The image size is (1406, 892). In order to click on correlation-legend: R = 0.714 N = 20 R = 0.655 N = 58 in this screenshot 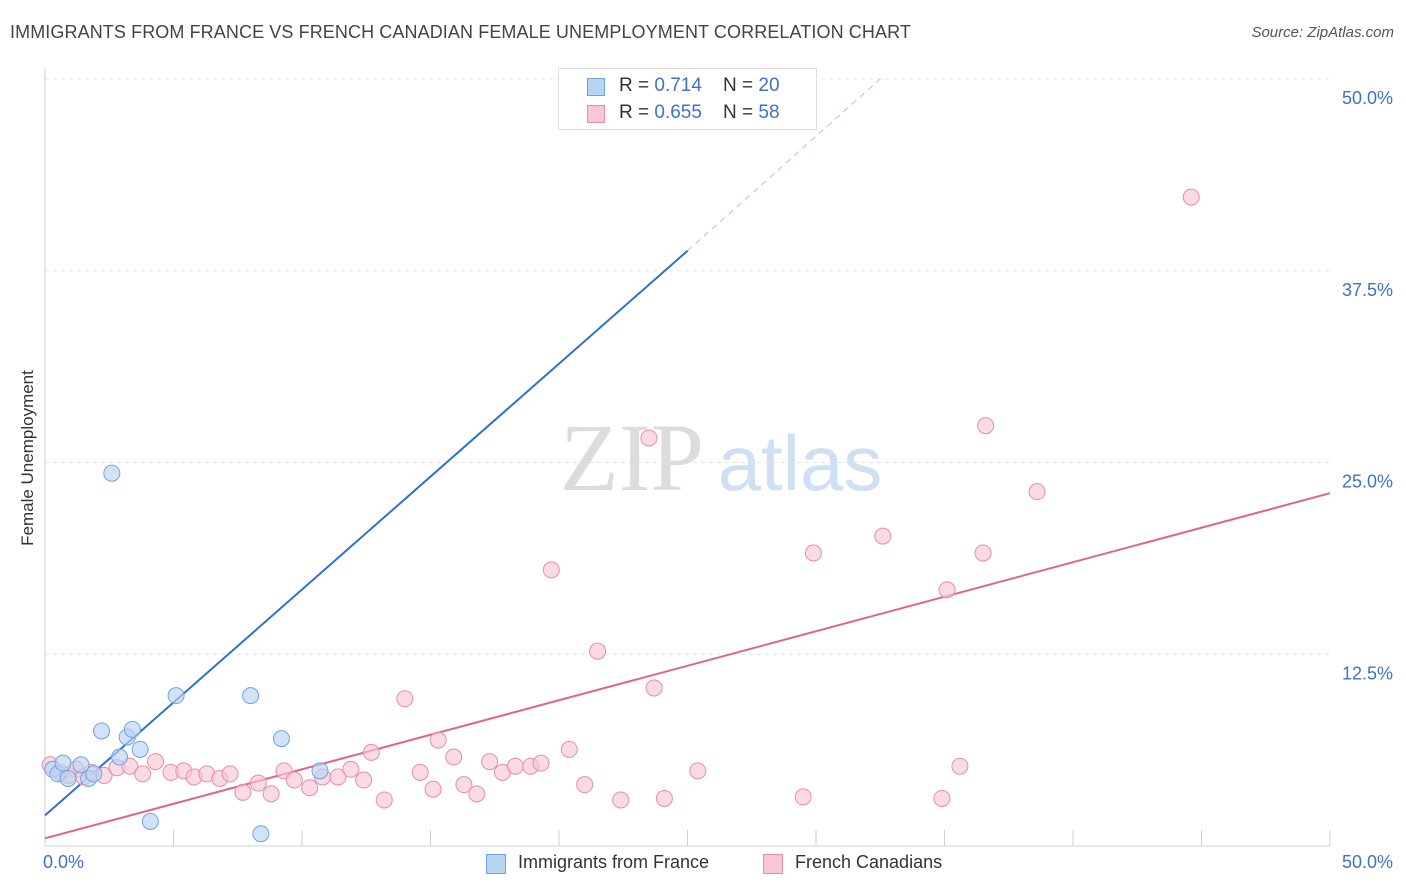, I will do `click(687, 99)`.